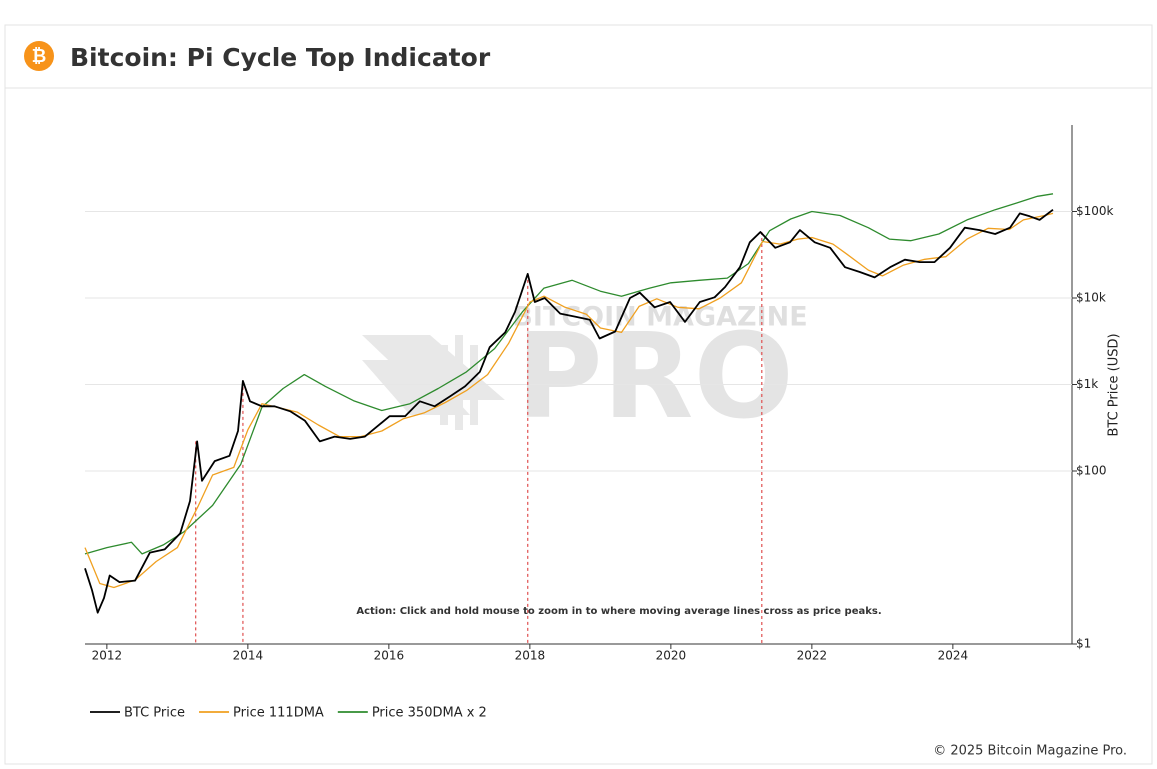  Describe the element at coordinates (1091, 471) in the screenshot. I see `y-tick-label: $100` at that location.